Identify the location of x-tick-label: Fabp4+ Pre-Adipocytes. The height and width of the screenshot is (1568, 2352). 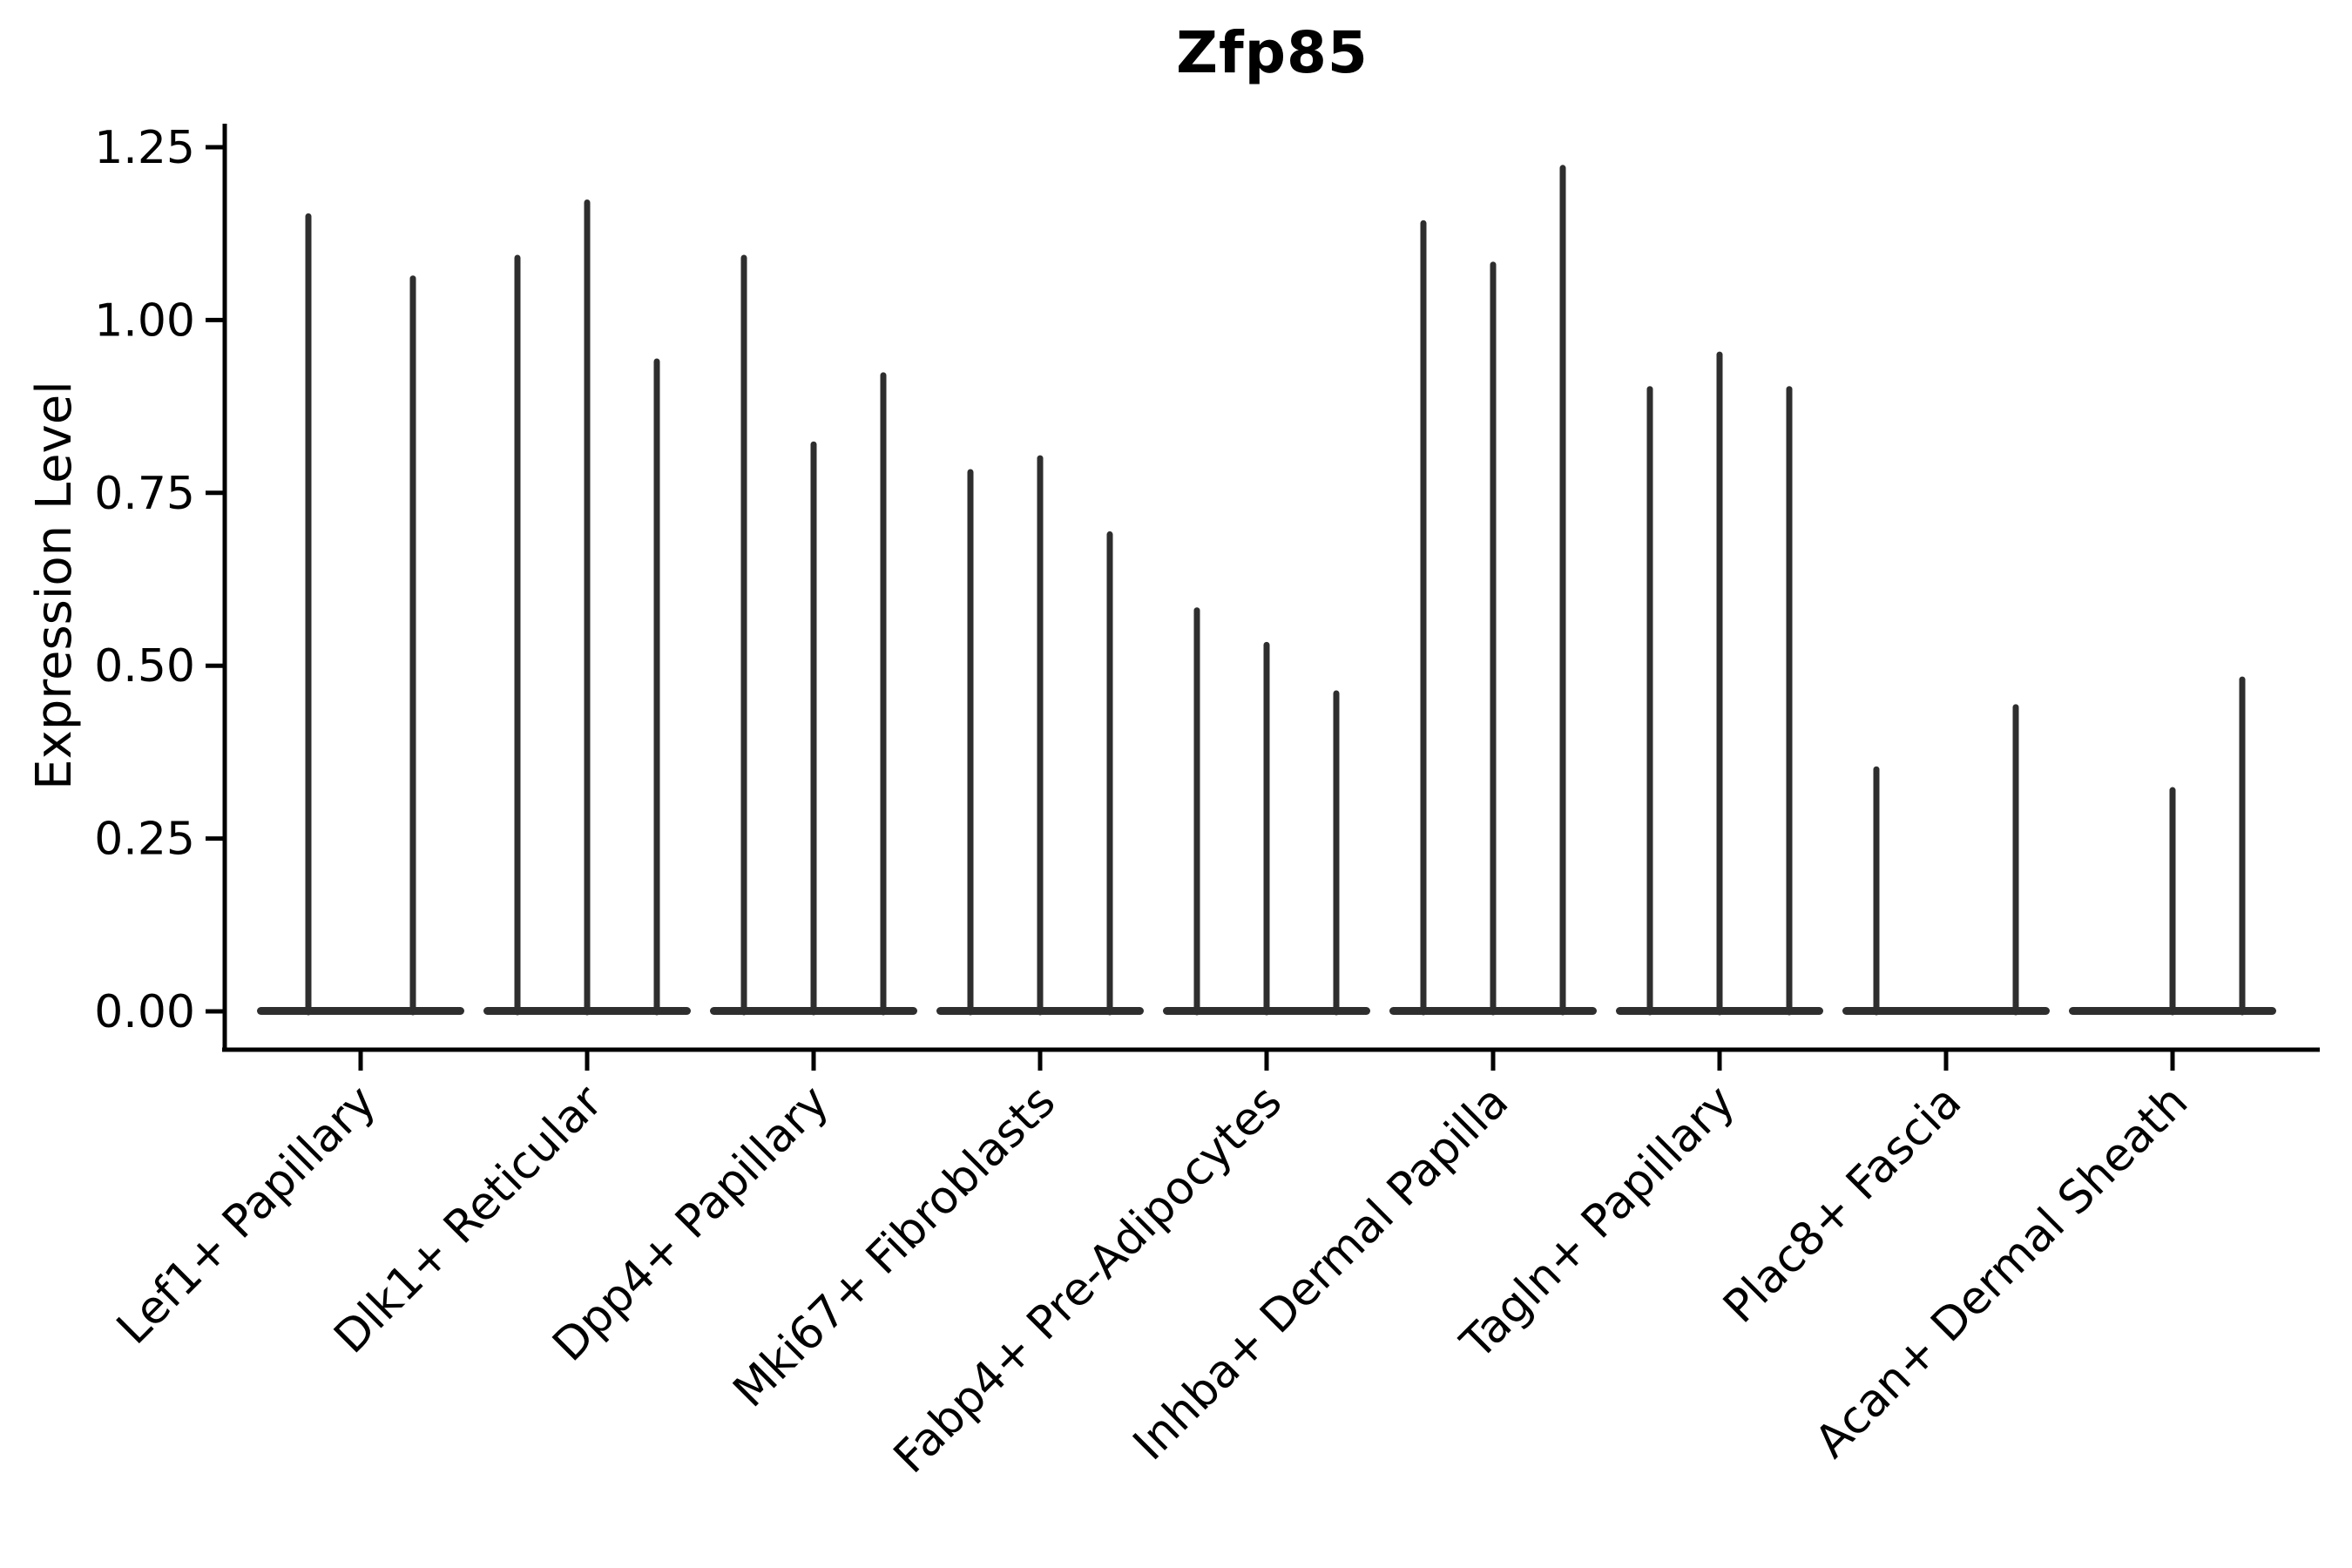
(1088, 1280).